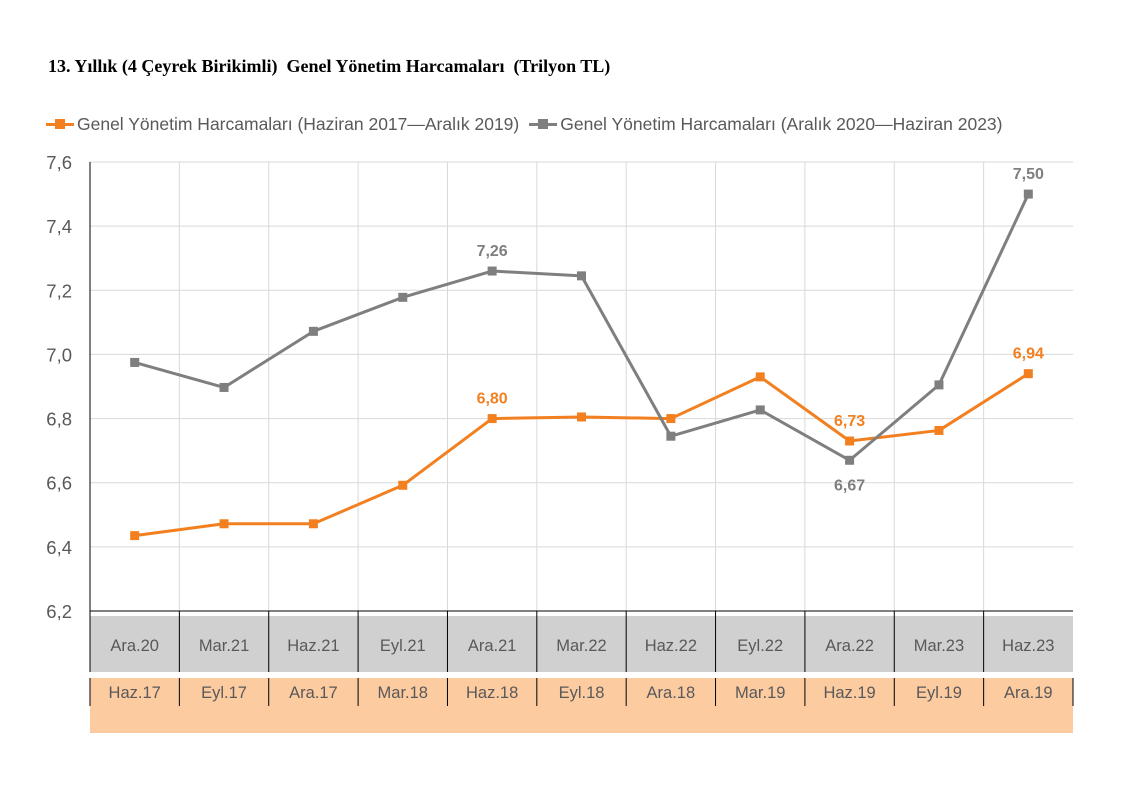  Describe the element at coordinates (134, 646) in the screenshot. I see `x-tick-label-top: Ara.20` at that location.